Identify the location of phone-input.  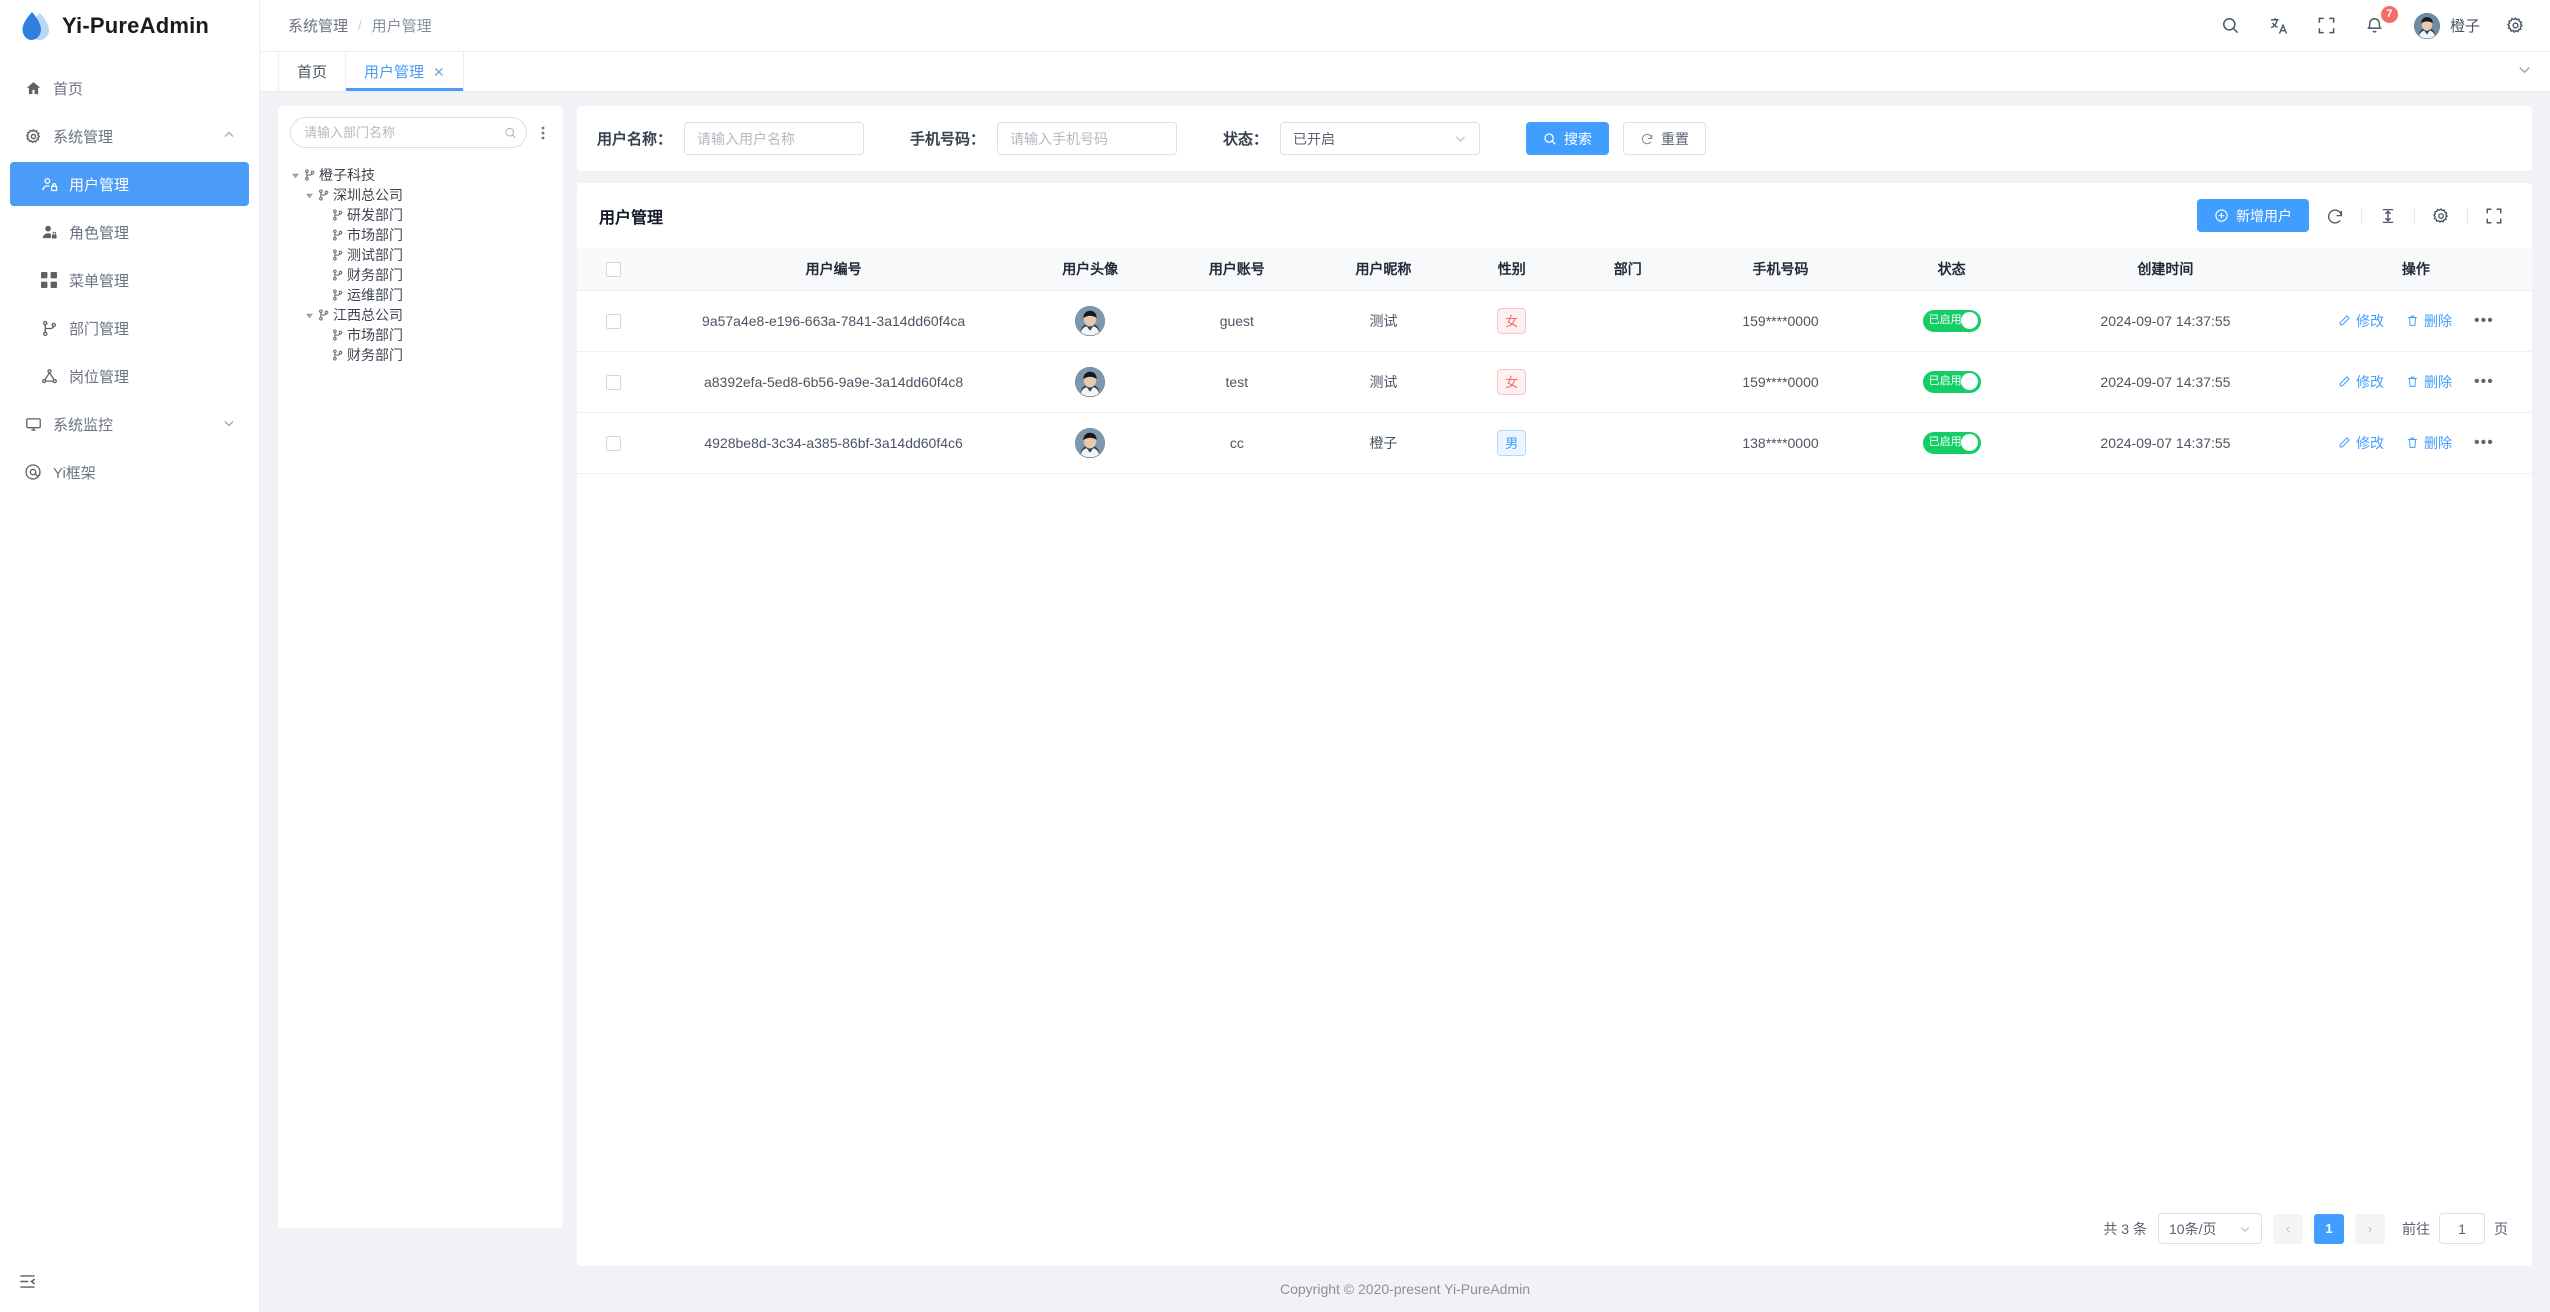
(1087, 138).